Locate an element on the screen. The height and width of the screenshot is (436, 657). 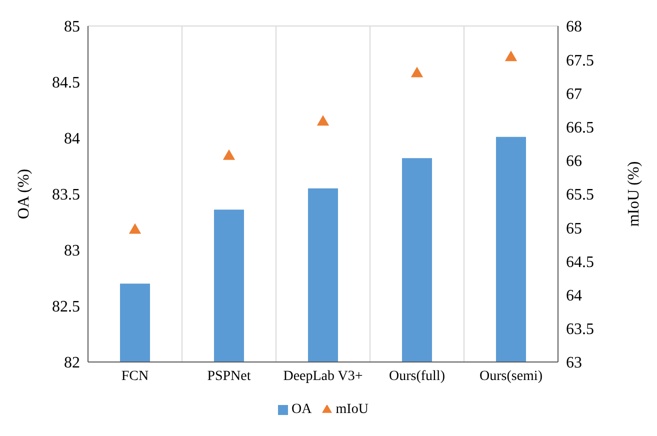
y2-tick-label: 64.5 is located at coordinates (580, 262).